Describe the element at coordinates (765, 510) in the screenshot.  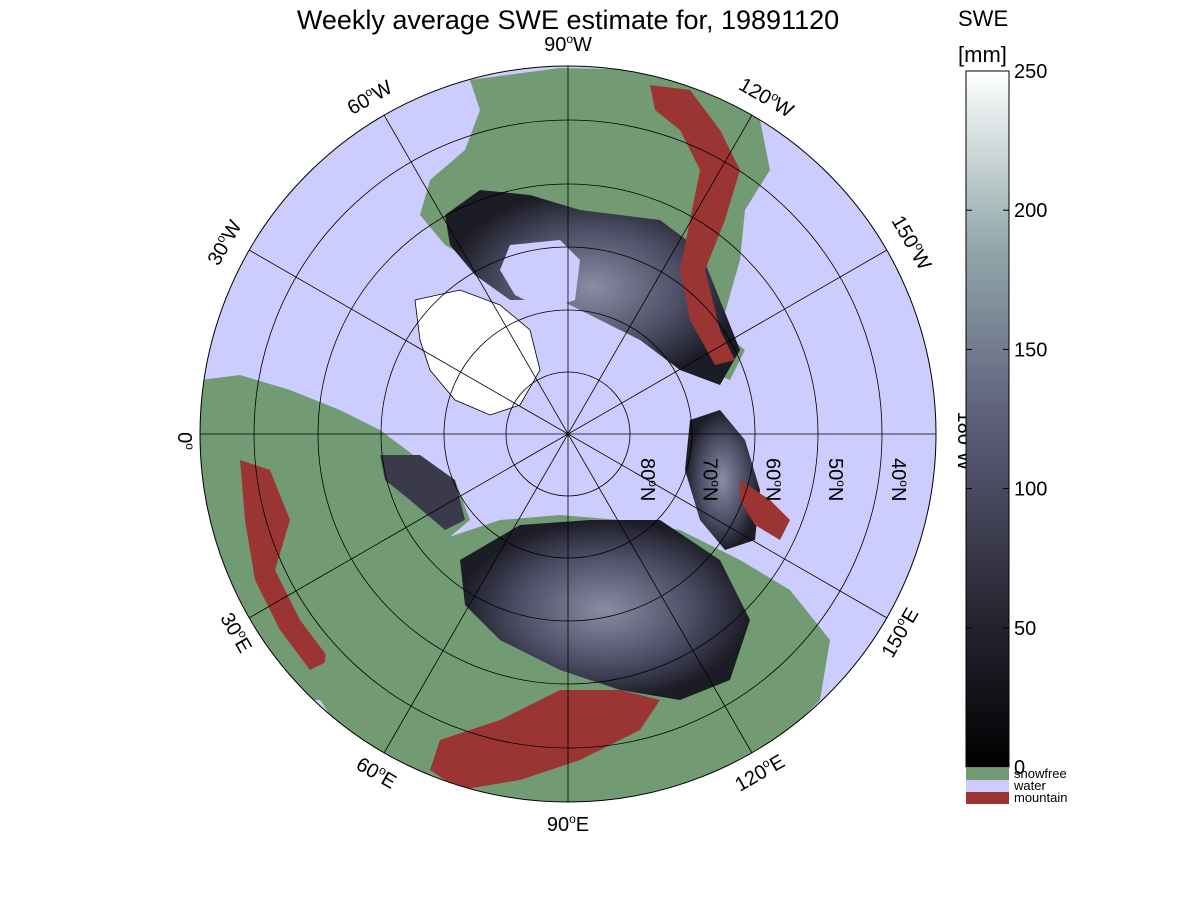
I see `mountain-east-asia` at that location.